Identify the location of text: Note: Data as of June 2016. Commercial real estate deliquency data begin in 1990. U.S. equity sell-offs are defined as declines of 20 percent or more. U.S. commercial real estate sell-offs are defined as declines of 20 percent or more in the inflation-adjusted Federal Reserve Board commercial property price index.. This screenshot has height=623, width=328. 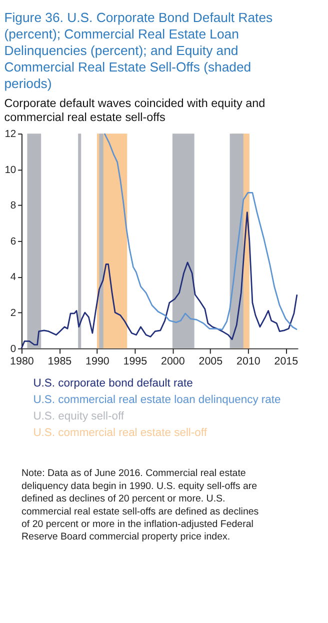
(140, 505).